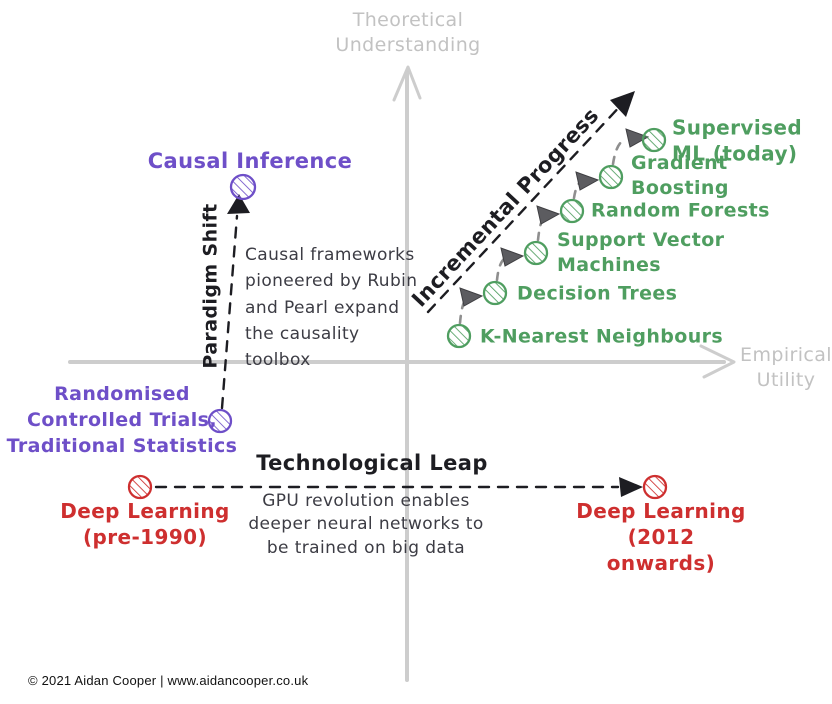 The height and width of the screenshot is (704, 832). What do you see at coordinates (459, 336) in the screenshot?
I see `point-k-nearest-neighbours` at bounding box center [459, 336].